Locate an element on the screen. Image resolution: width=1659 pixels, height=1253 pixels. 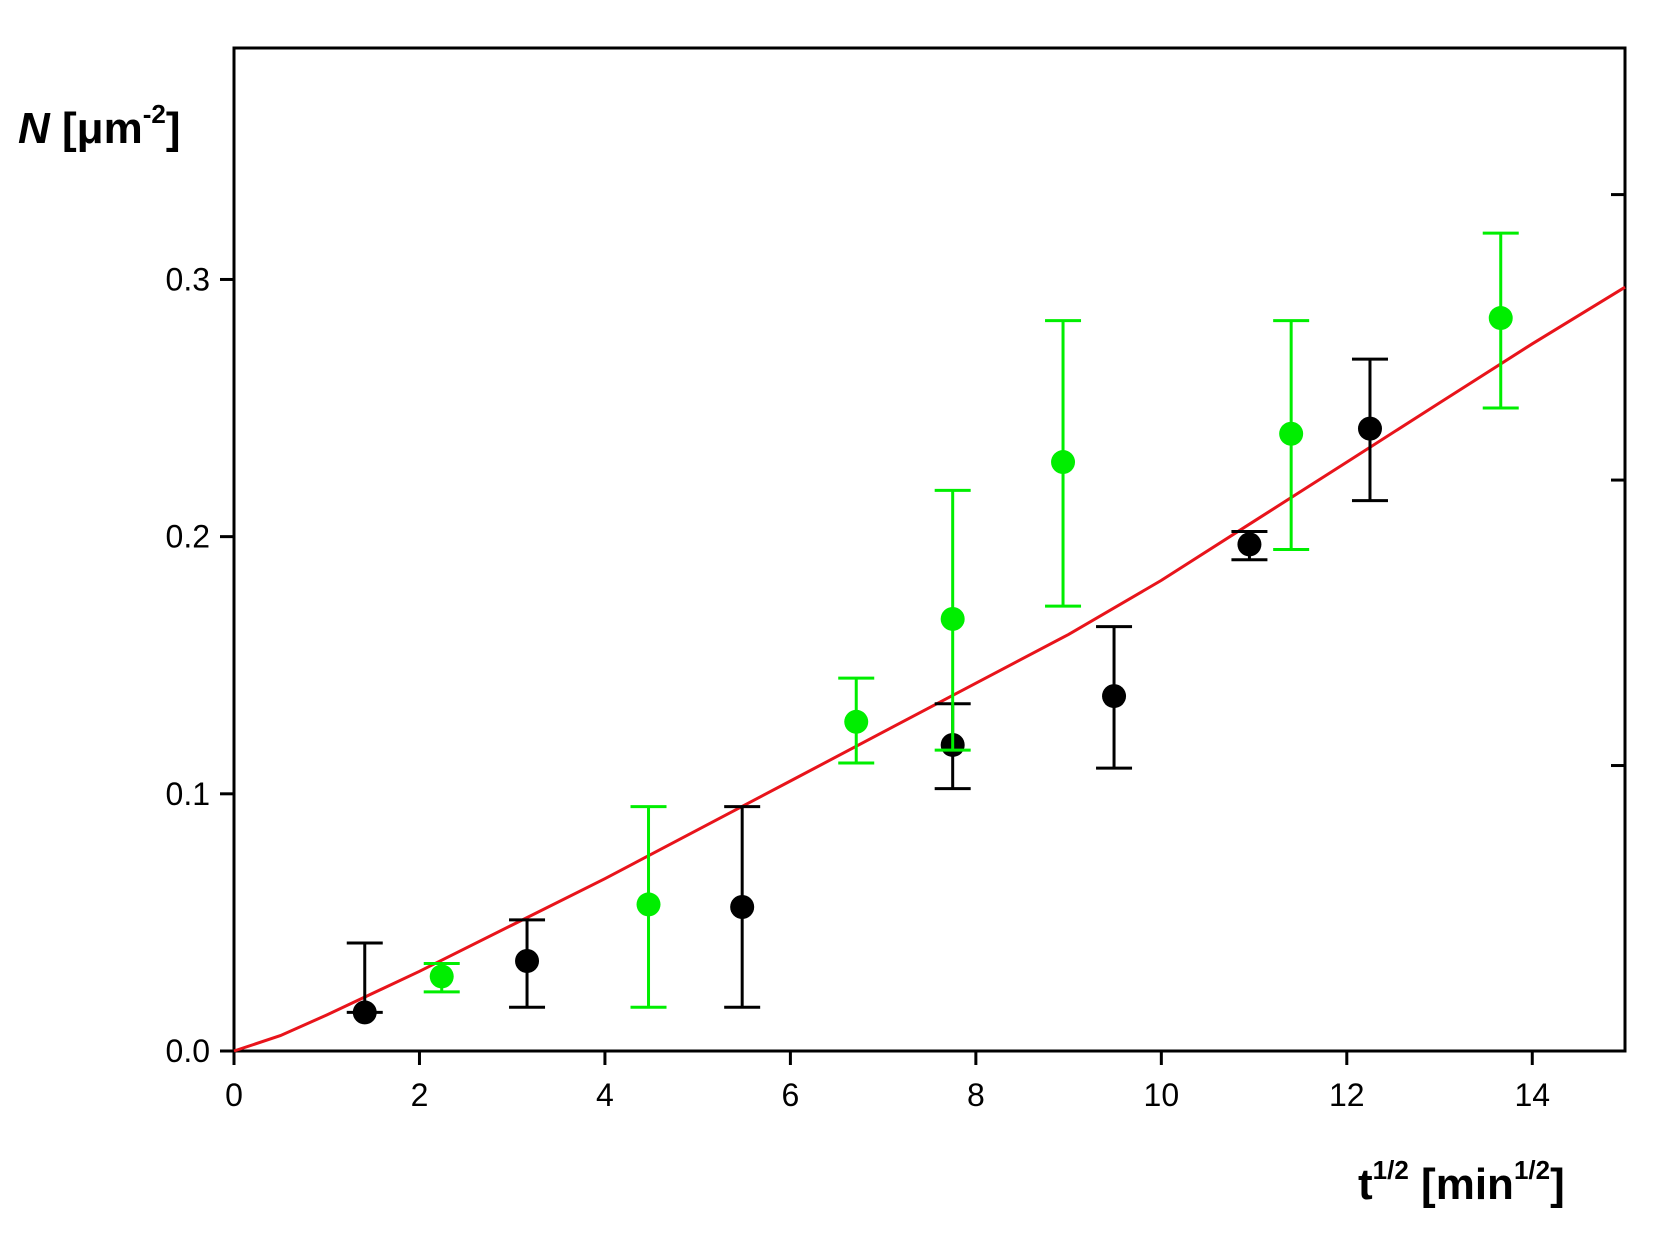
x-tick-label: 2 is located at coordinates (420, 1095).